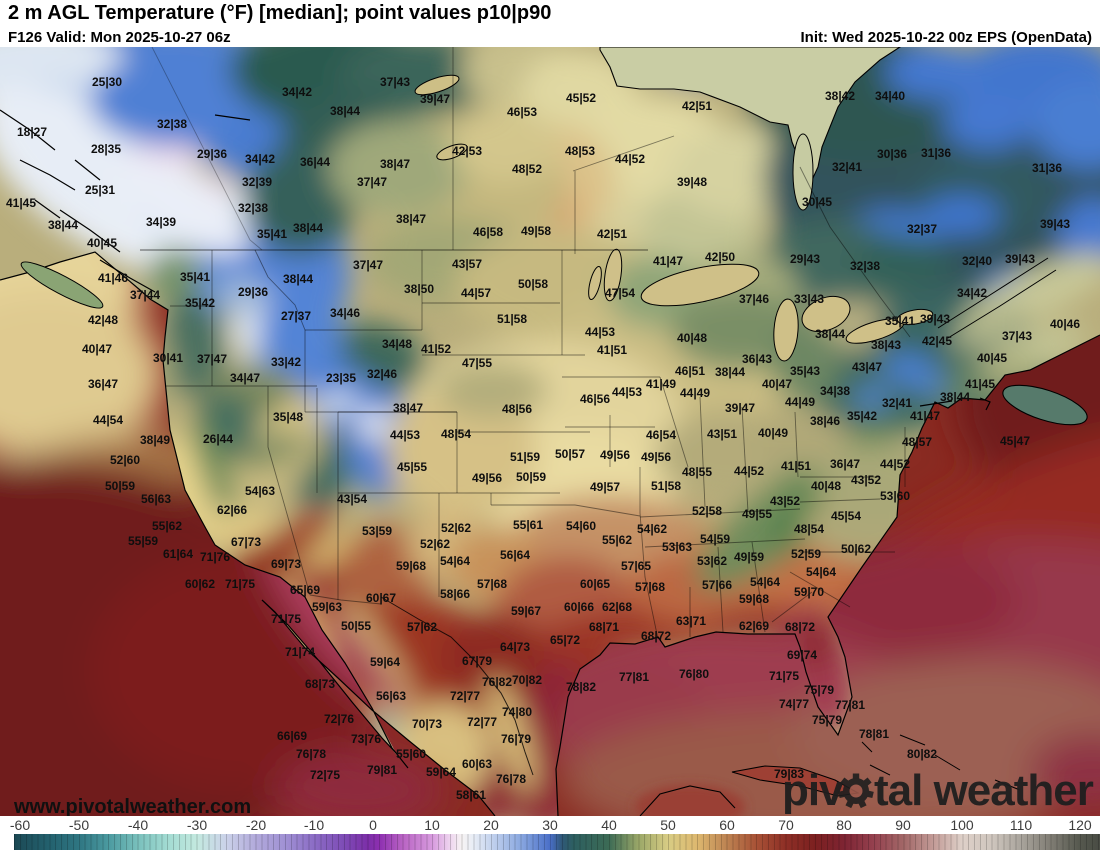 Image resolution: width=1100 pixels, height=850 pixels. What do you see at coordinates (286, 362) in the screenshot?
I see `svg-text: 33|42` at bounding box center [286, 362].